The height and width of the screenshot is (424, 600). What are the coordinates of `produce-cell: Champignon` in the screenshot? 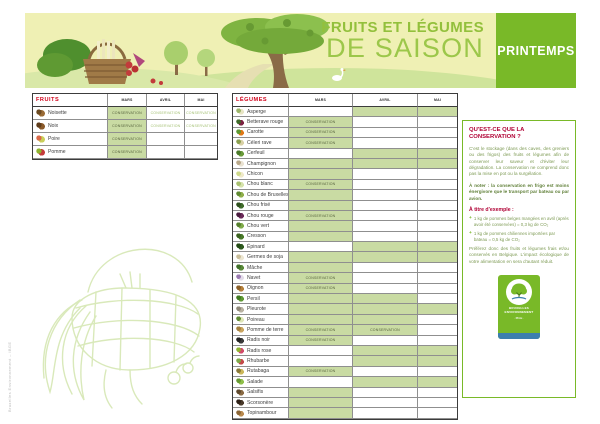 It's located at (261, 164).